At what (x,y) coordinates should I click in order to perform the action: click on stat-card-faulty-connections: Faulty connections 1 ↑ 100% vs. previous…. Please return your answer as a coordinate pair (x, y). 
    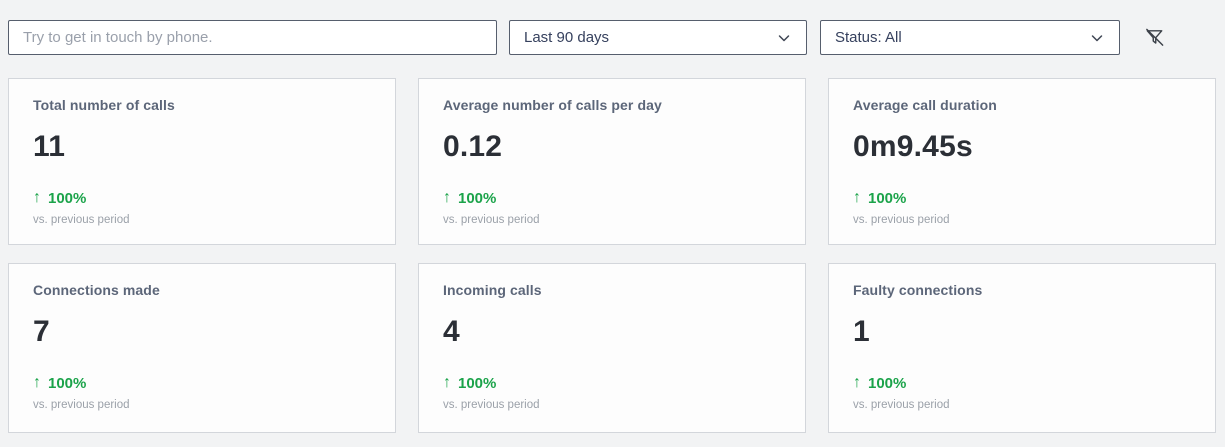
    Looking at the image, I should click on (1022, 348).